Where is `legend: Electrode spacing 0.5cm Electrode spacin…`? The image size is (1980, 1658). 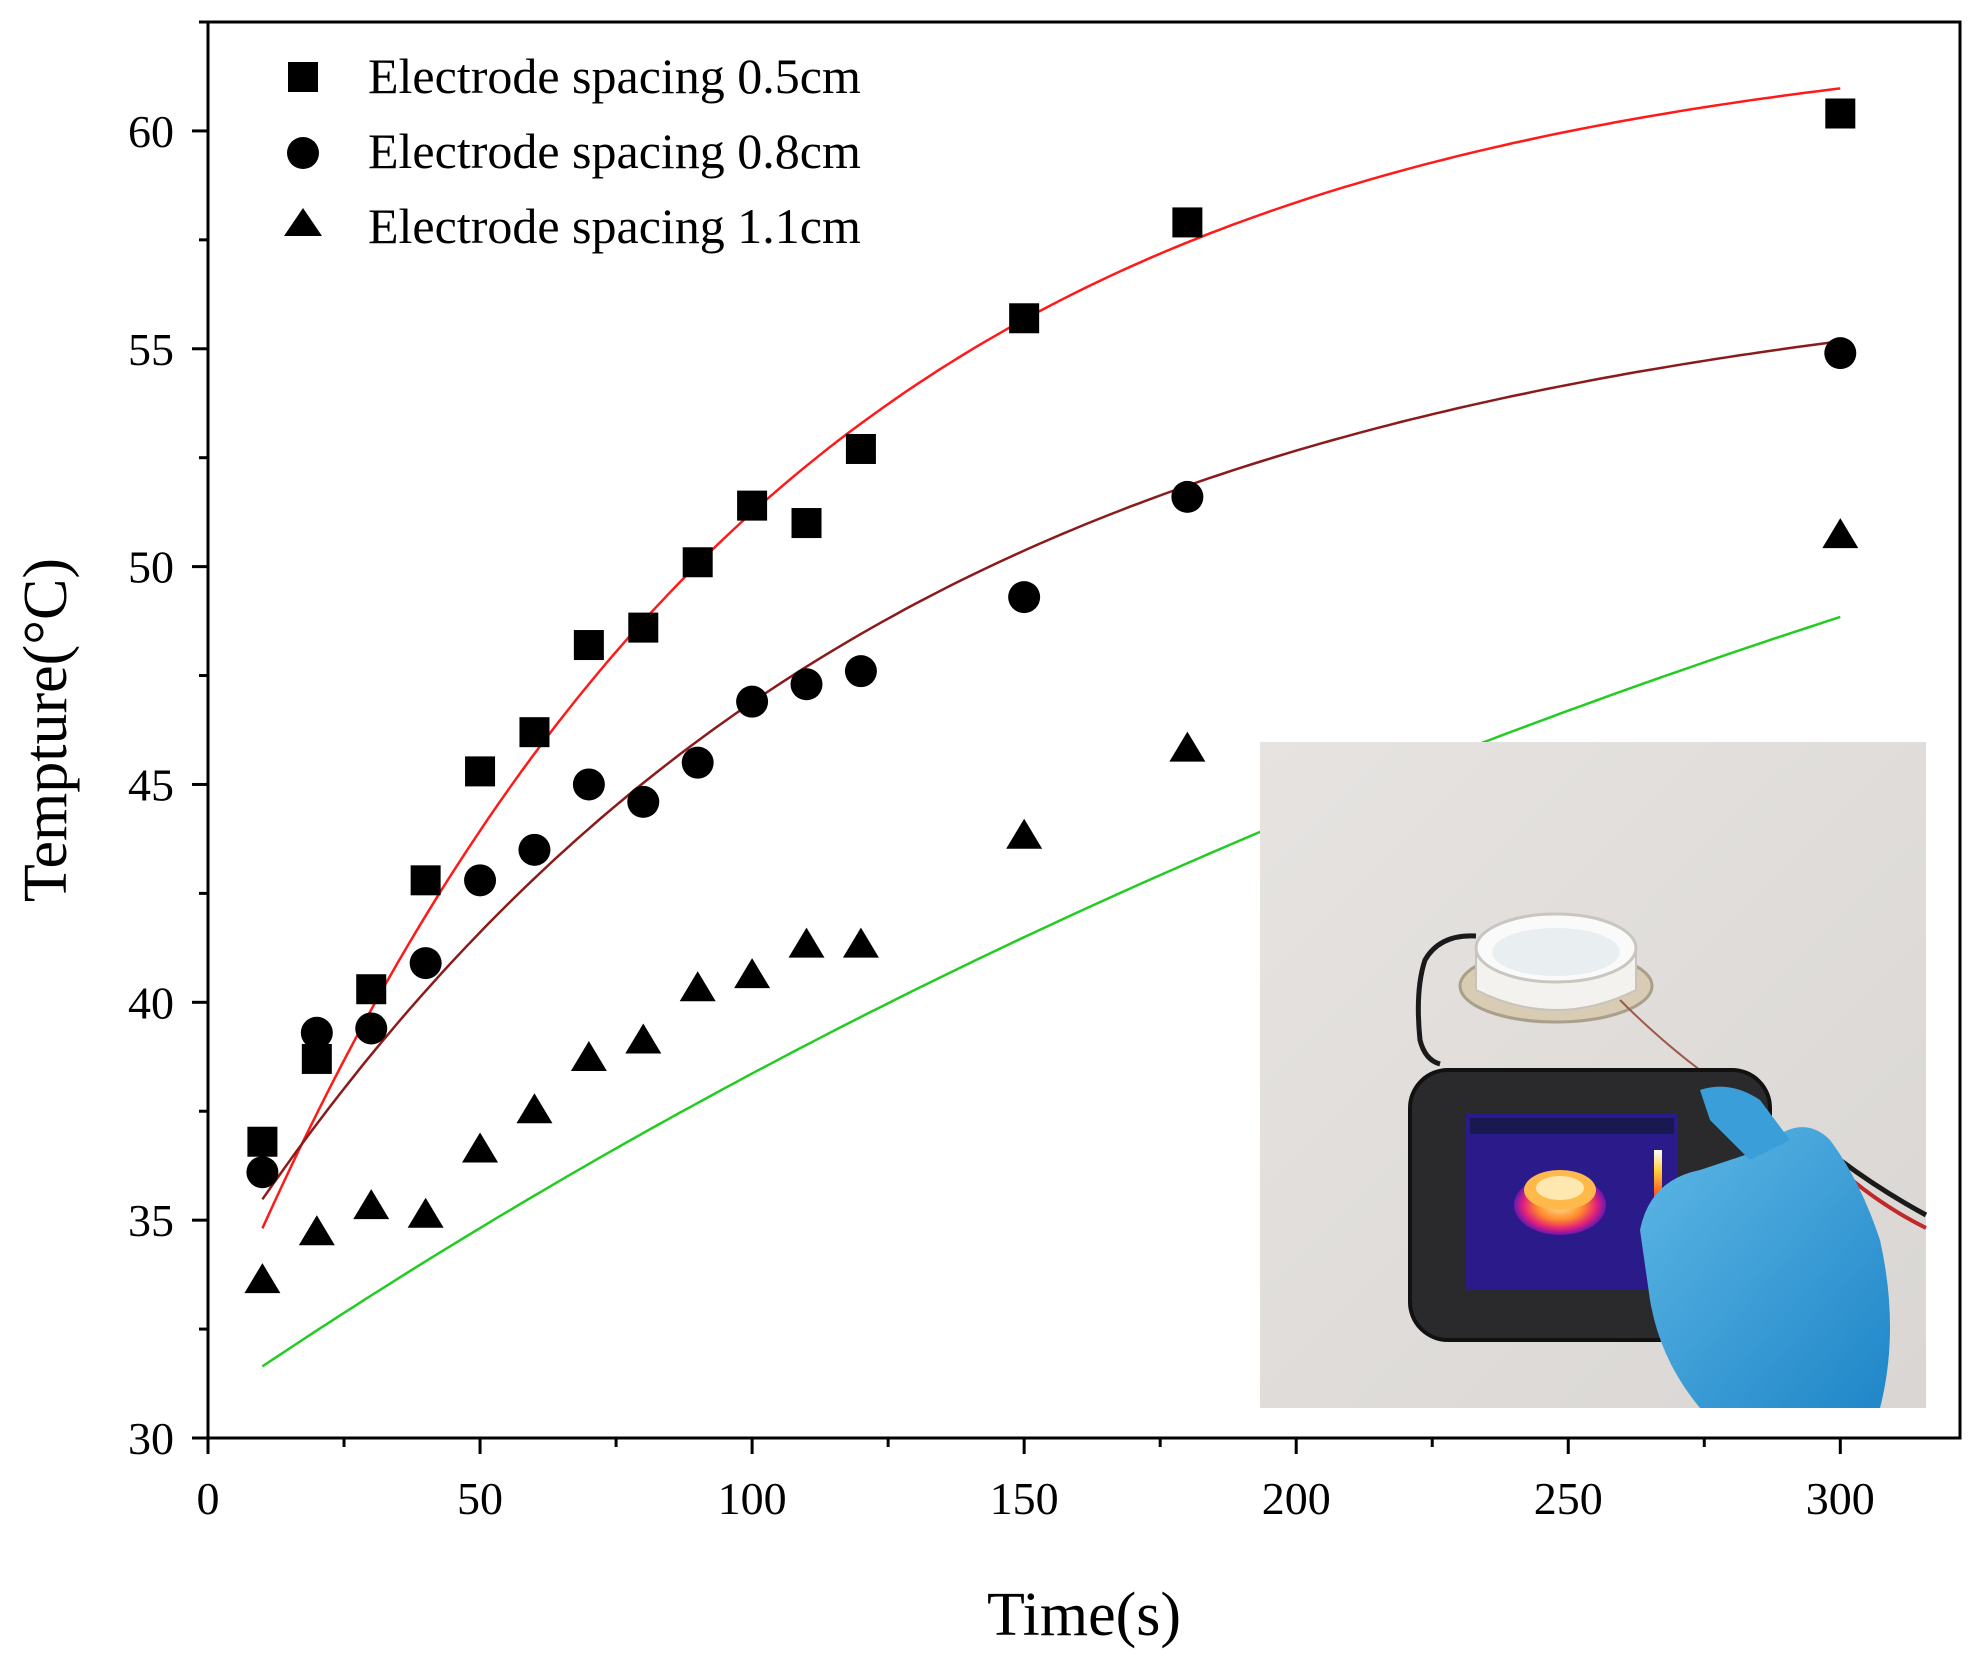 legend: Electrode spacing 0.5cm Electrode spacin… is located at coordinates (572, 151).